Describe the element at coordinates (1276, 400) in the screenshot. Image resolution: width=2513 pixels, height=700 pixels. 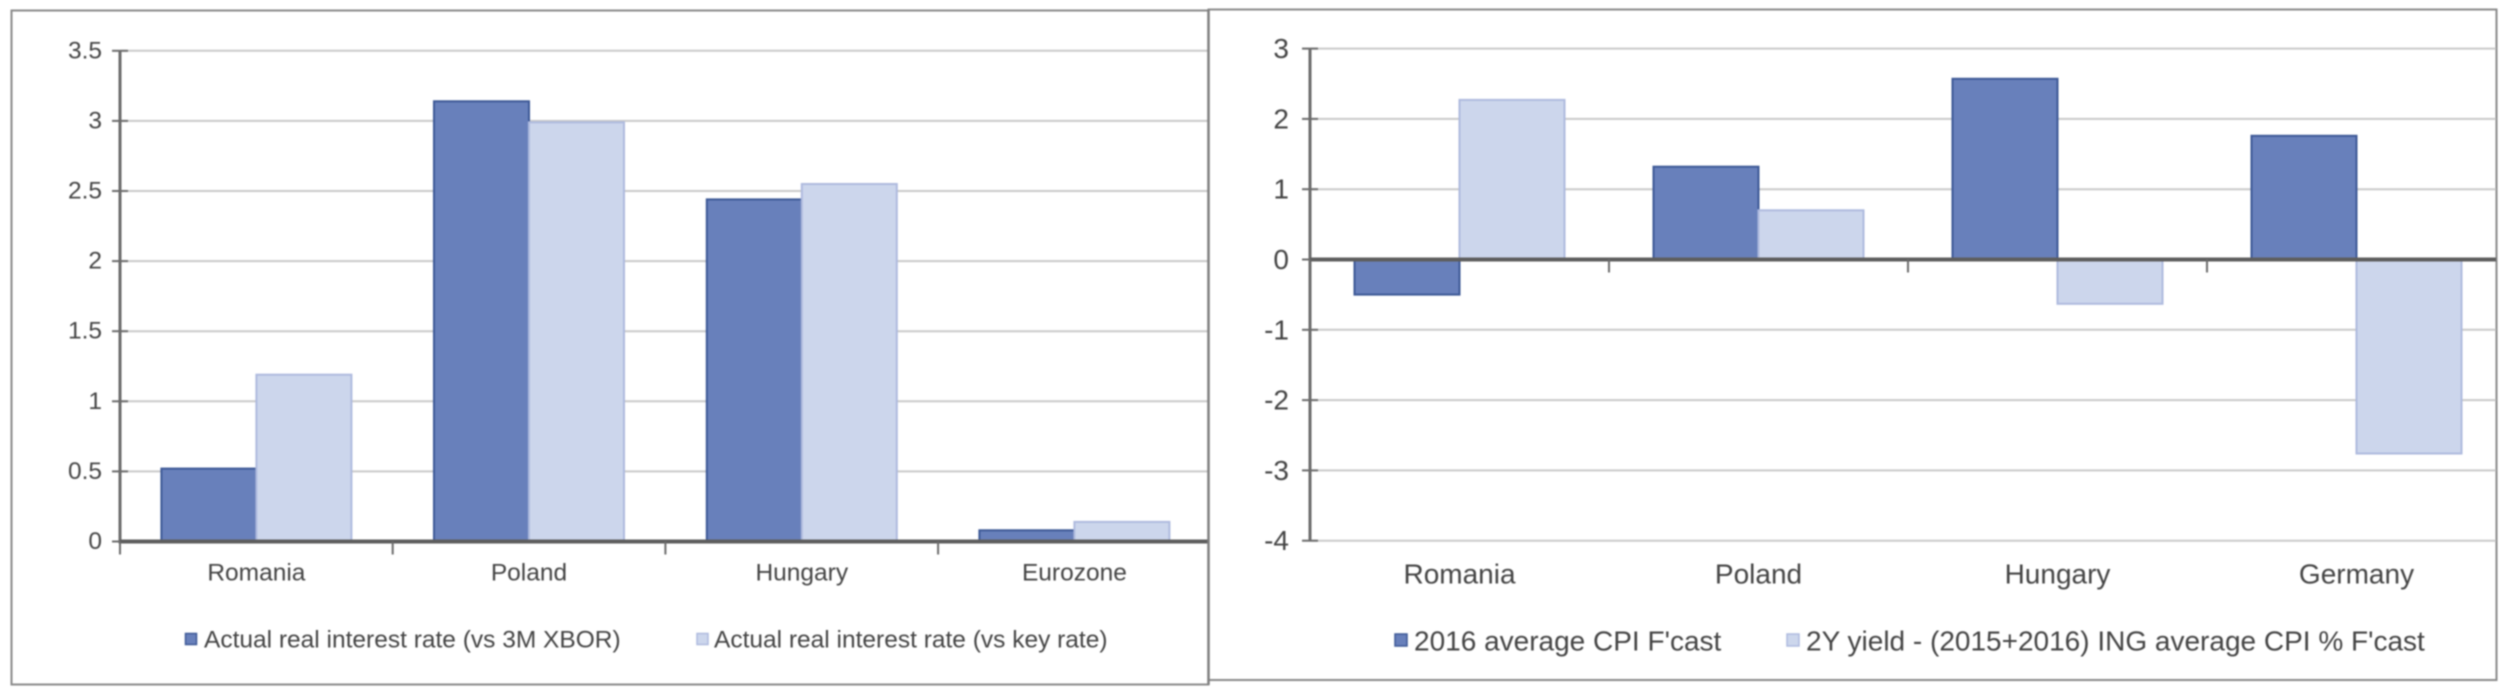
I see `svg-text: -2` at that location.